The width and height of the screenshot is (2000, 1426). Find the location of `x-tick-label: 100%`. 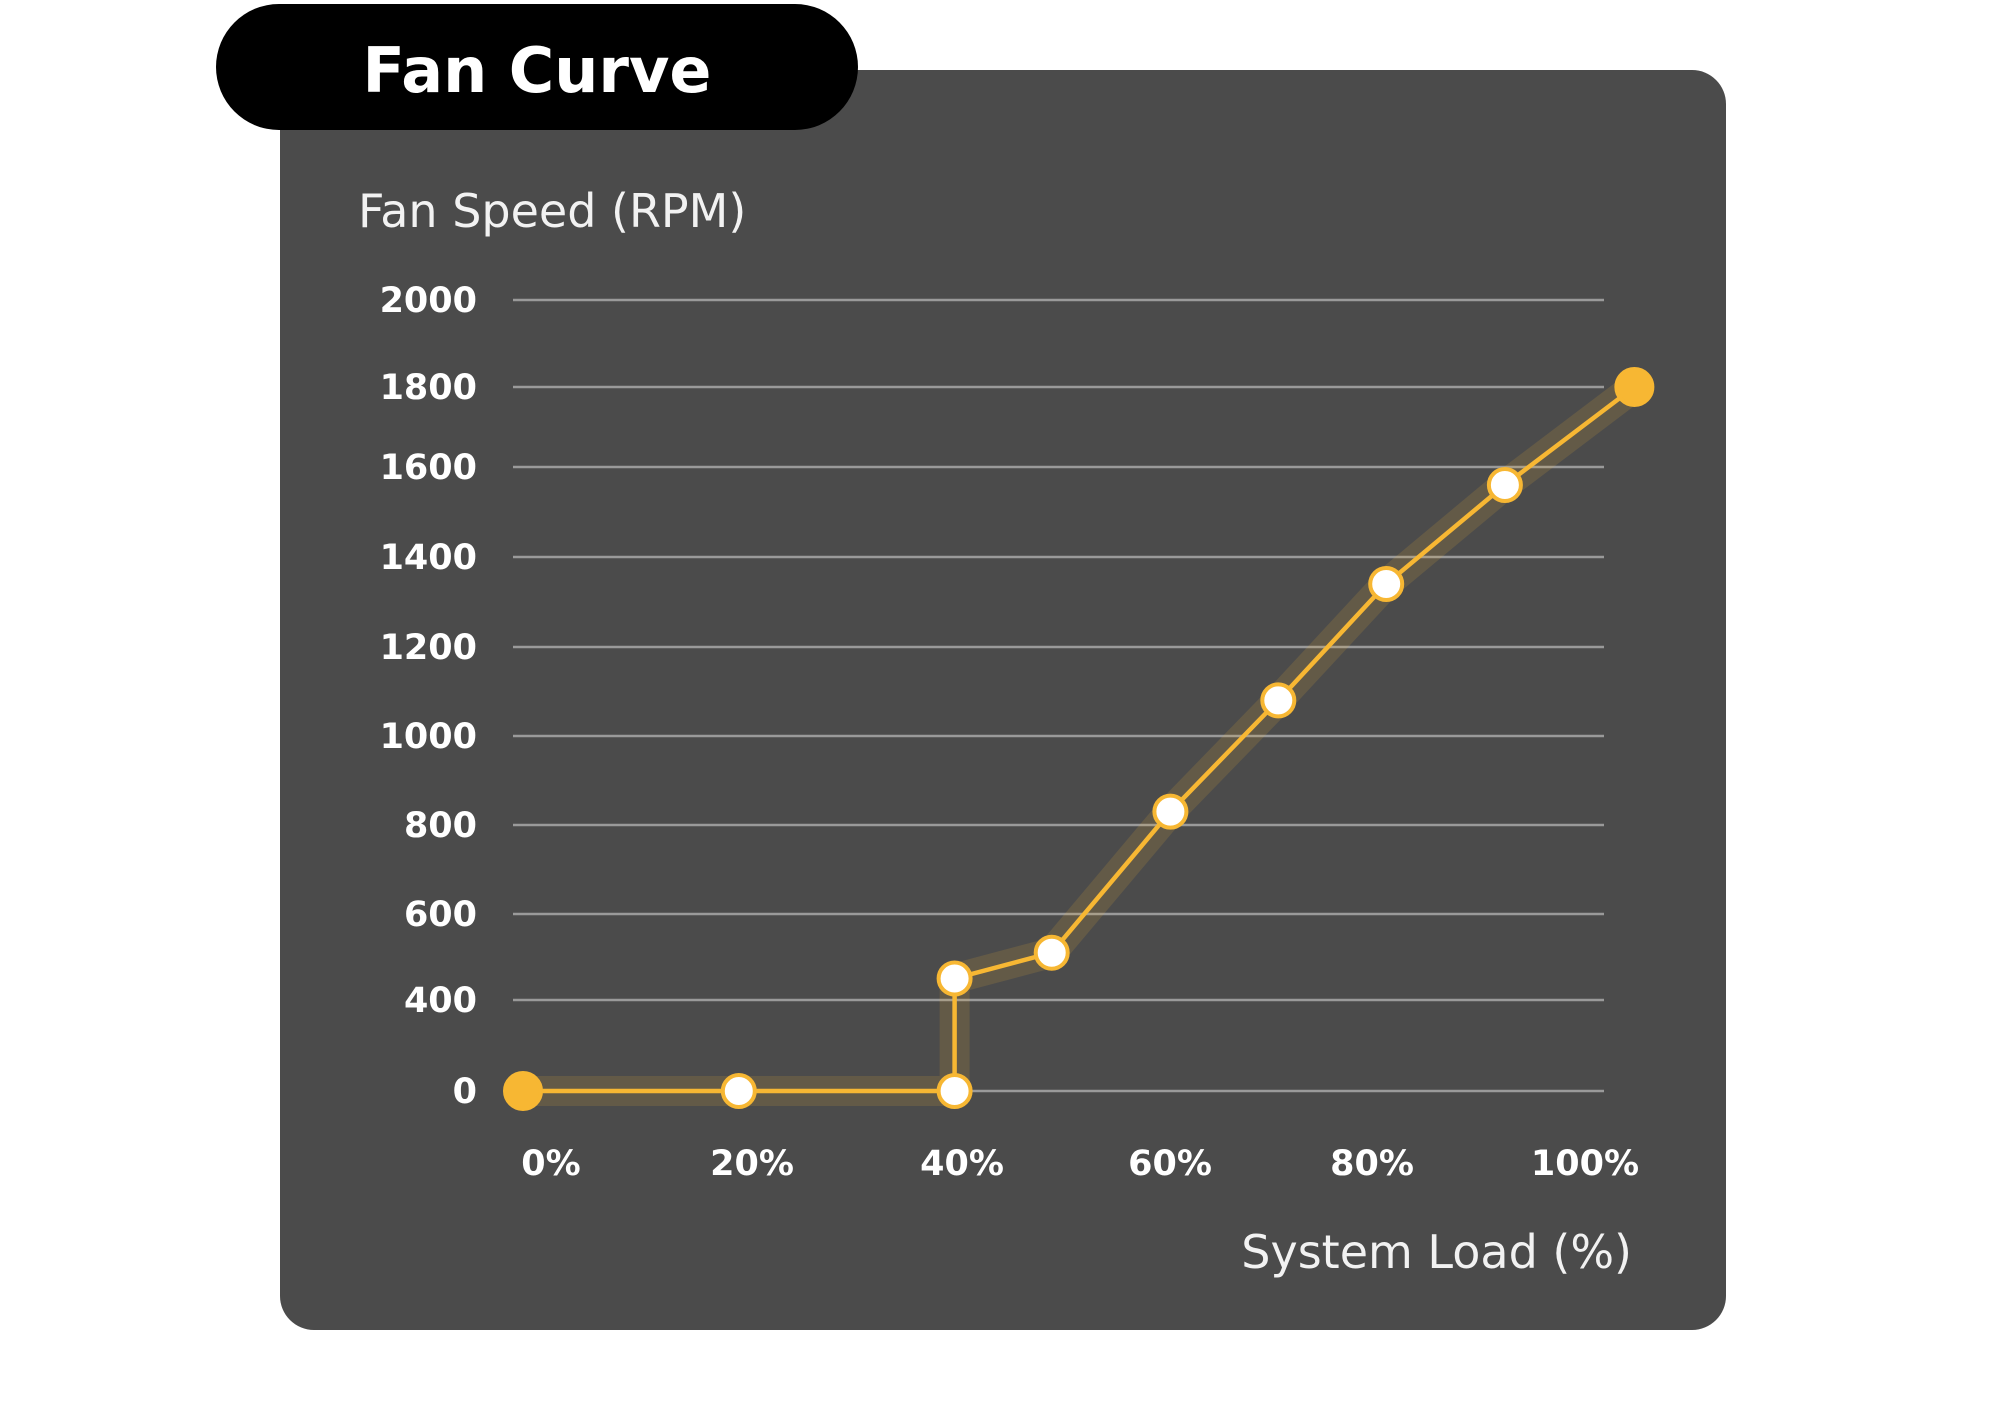

x-tick-label: 100% is located at coordinates (1585, 1164).